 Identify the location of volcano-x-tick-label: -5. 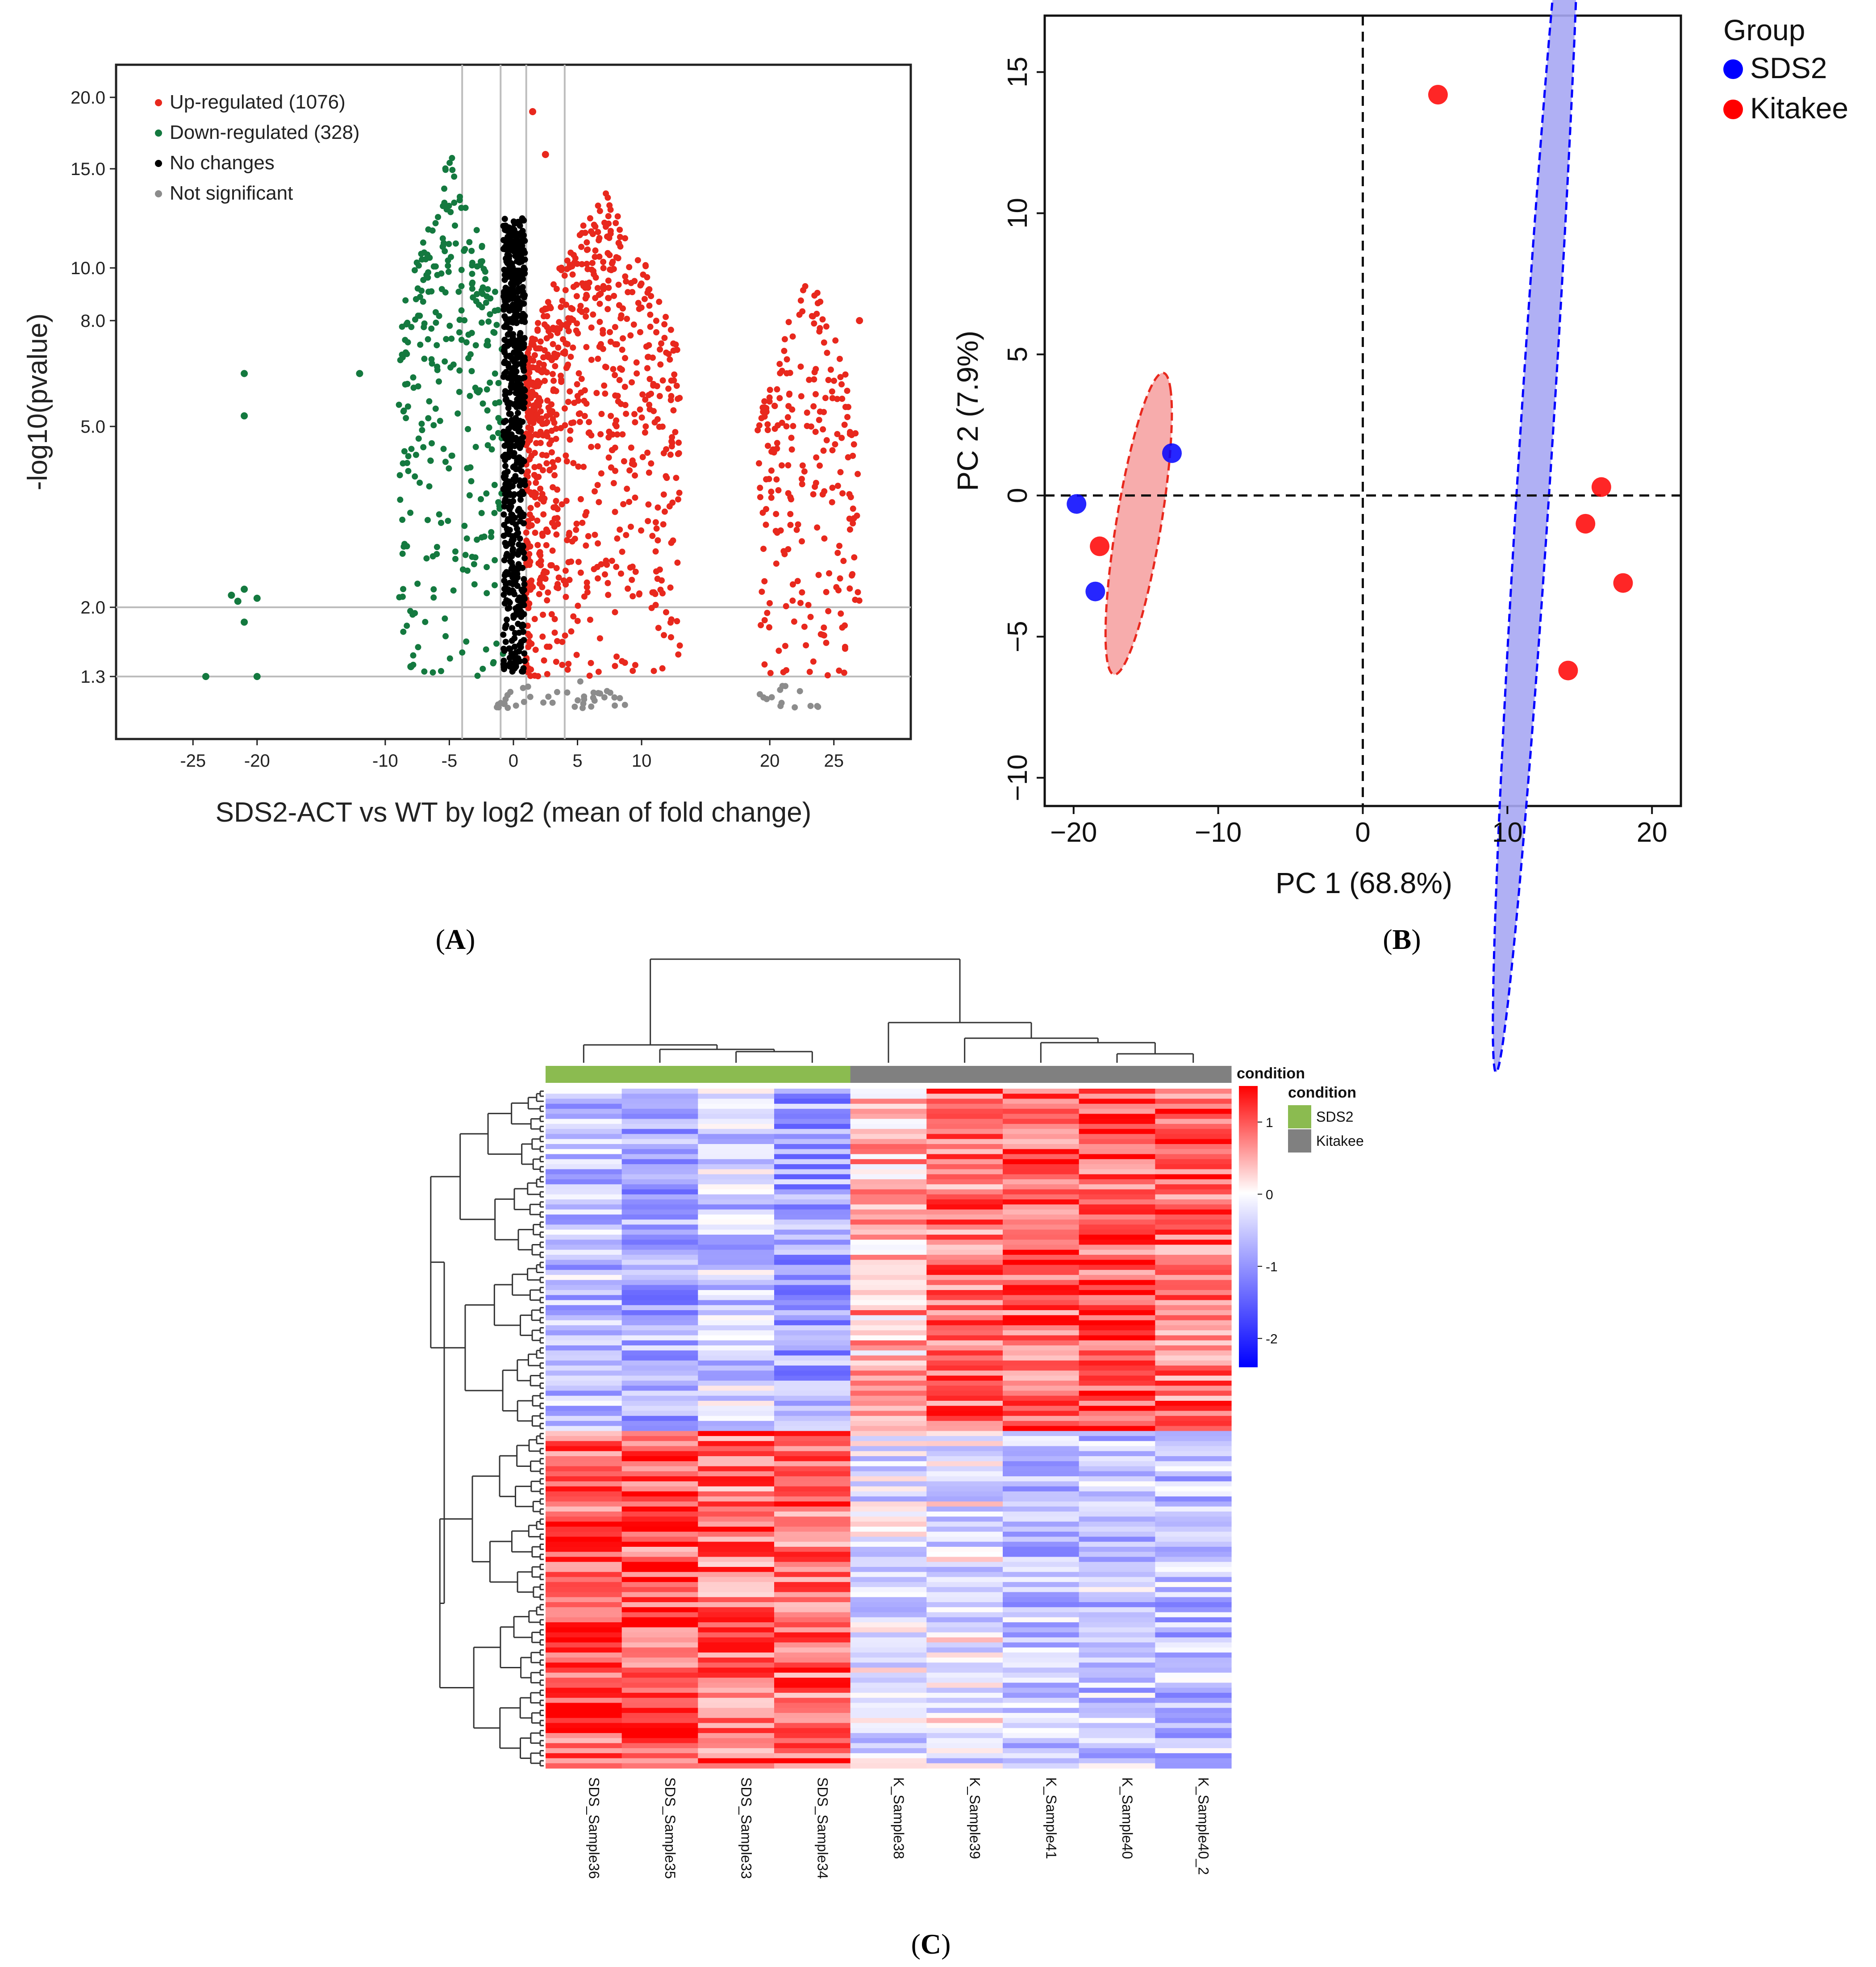
(450, 761).